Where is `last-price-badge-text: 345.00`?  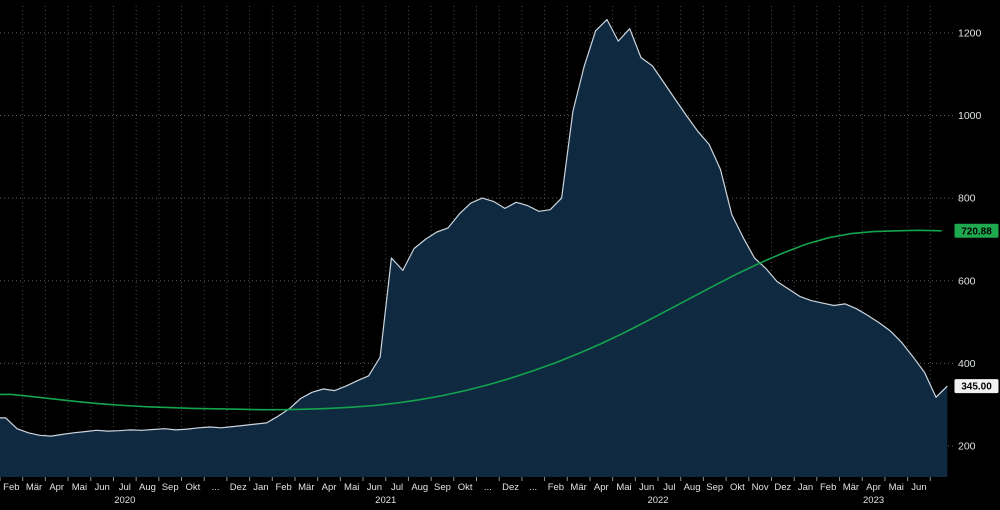
last-price-badge-text: 345.00 is located at coordinates (976, 387).